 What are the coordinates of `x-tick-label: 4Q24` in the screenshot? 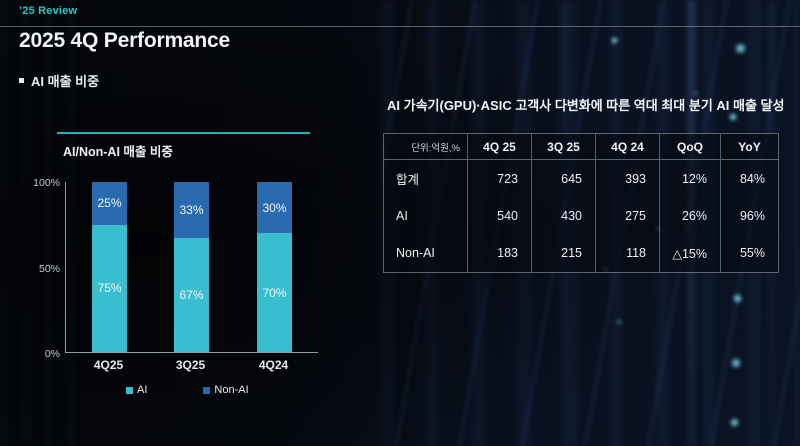 It's located at (273, 365).